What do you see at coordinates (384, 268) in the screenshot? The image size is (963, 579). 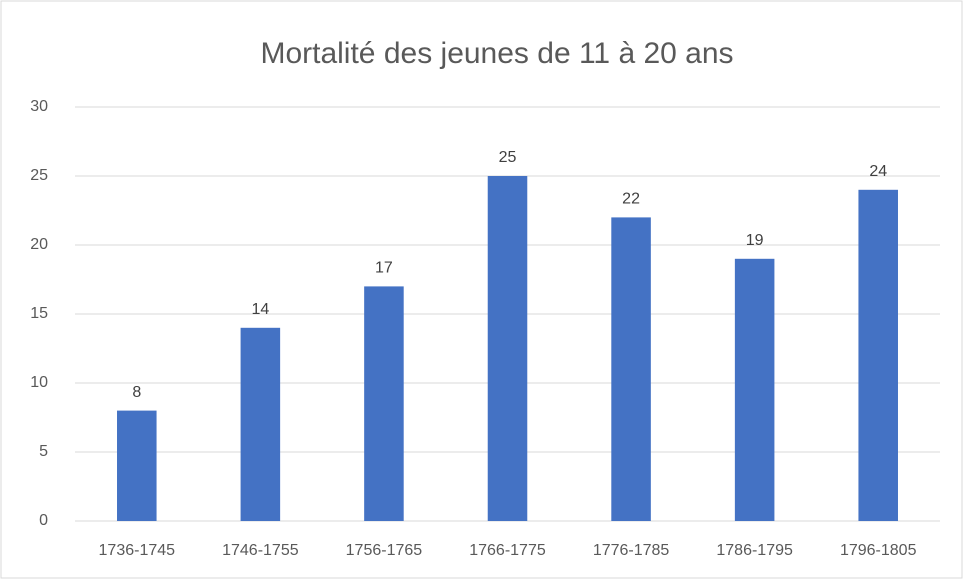 I see `data-label: 17` at bounding box center [384, 268].